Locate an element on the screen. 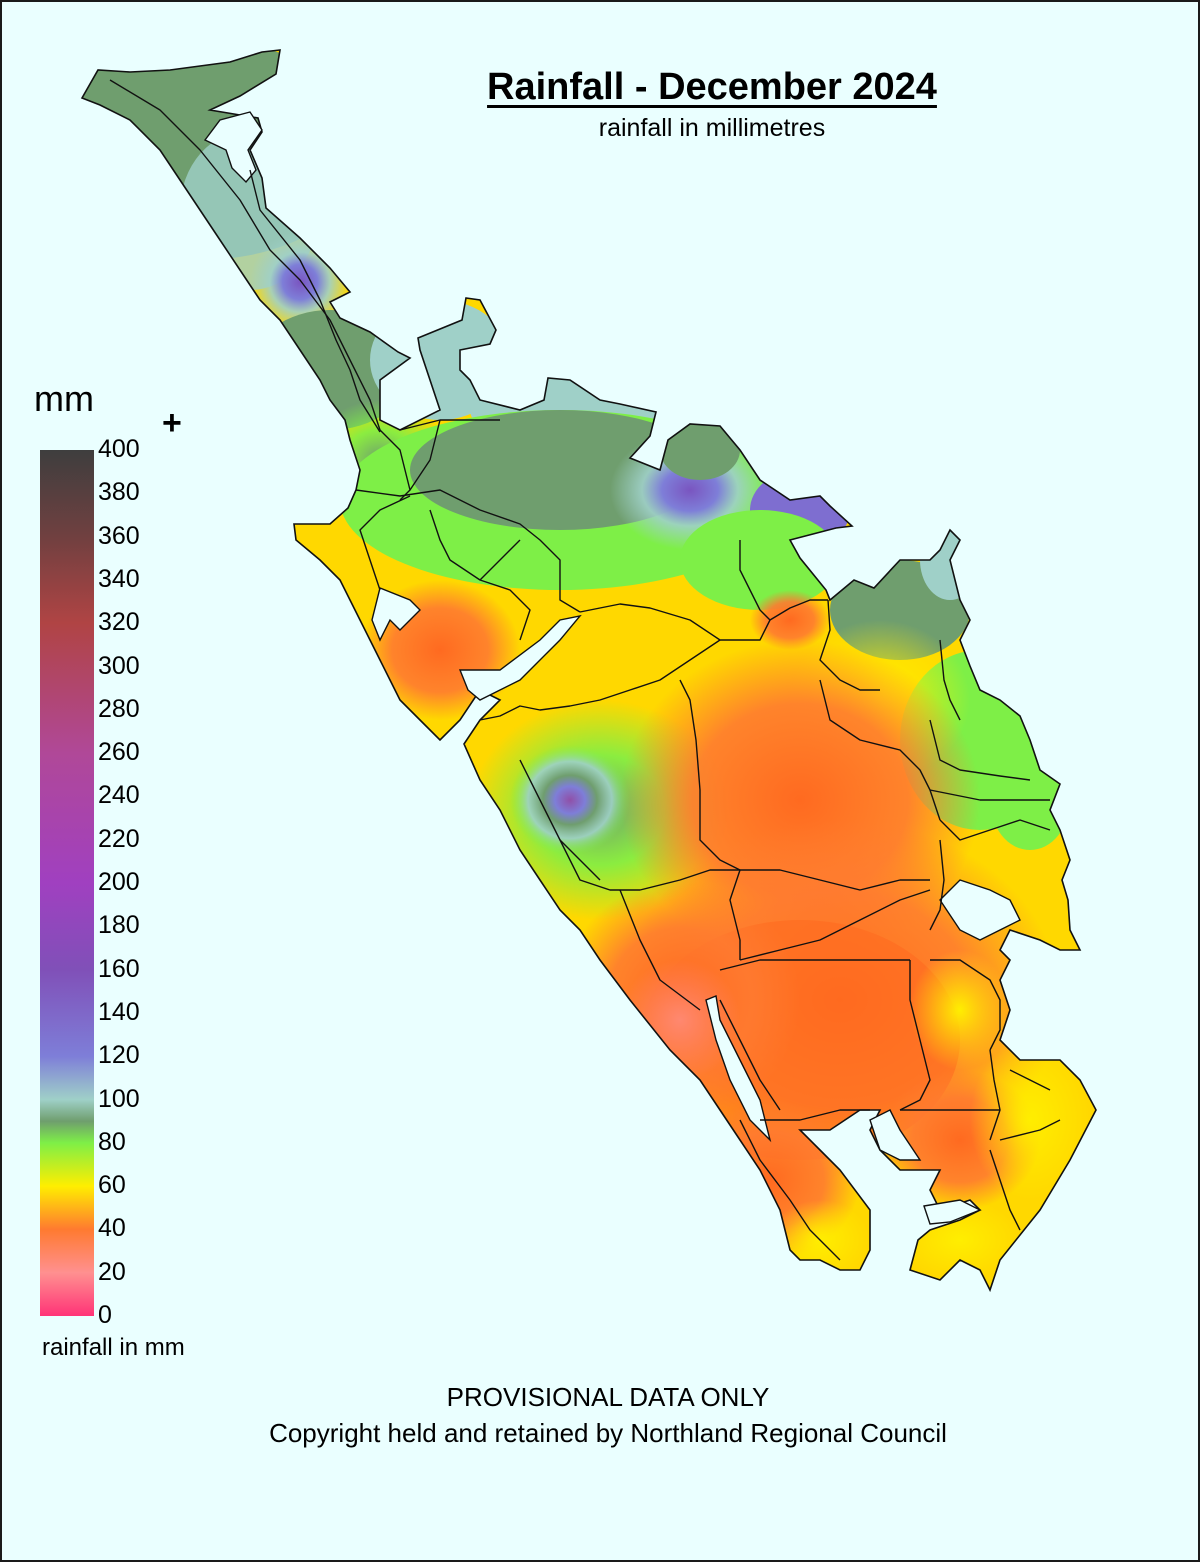 The height and width of the screenshot is (1562, 1200). legend-tick-label: 180 is located at coordinates (119, 925).